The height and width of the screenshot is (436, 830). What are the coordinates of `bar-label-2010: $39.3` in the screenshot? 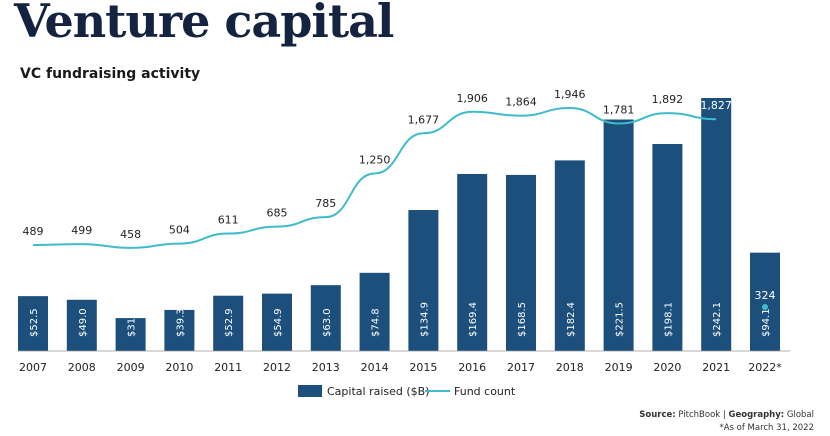 It's located at (180, 322).